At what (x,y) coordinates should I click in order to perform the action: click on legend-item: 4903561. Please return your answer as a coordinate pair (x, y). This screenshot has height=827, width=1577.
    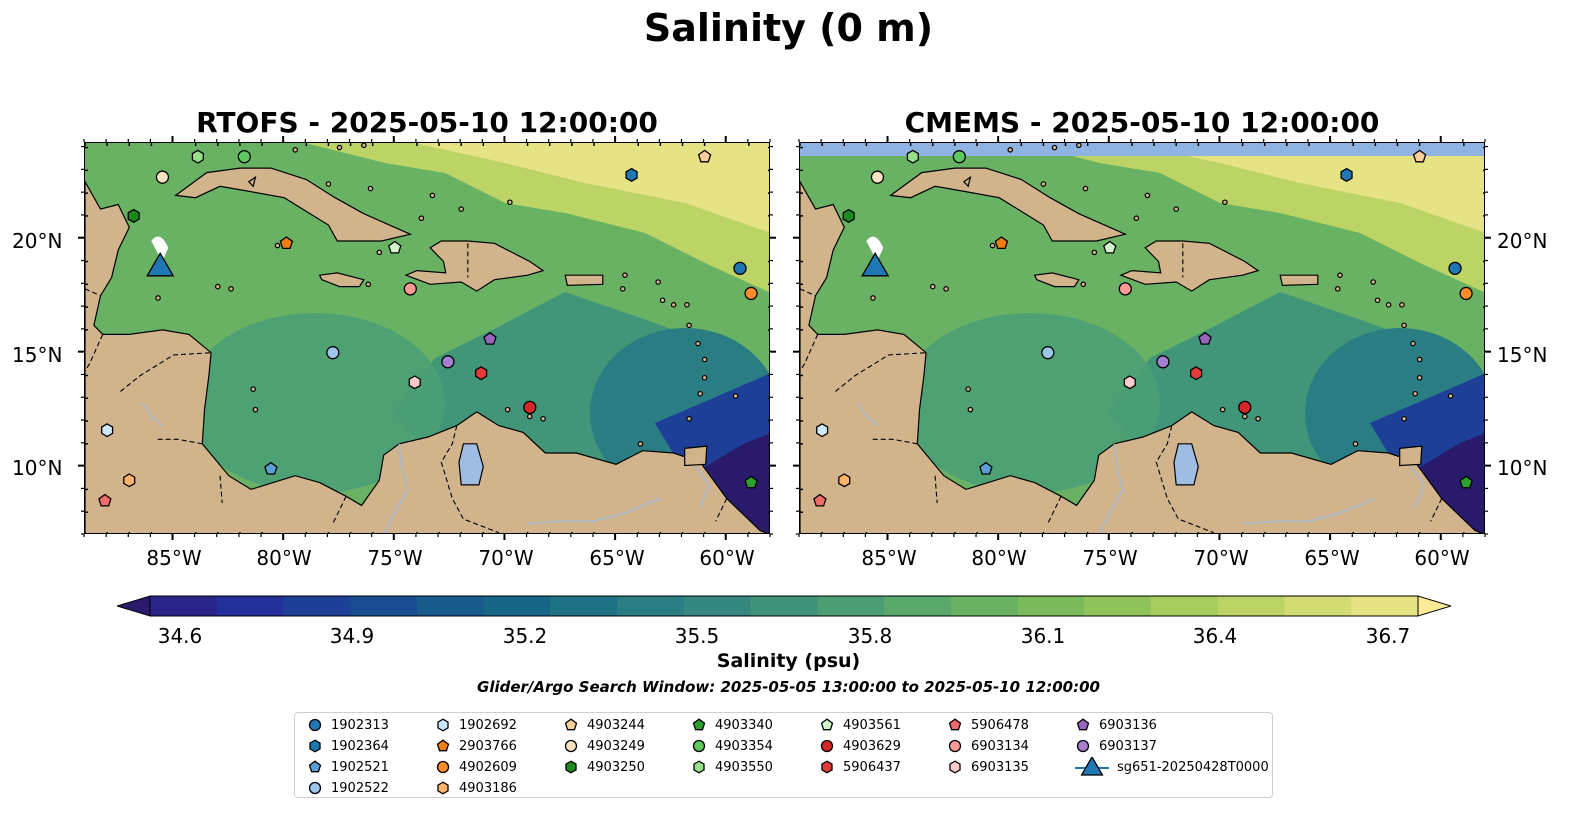
    Looking at the image, I should click on (860, 725).